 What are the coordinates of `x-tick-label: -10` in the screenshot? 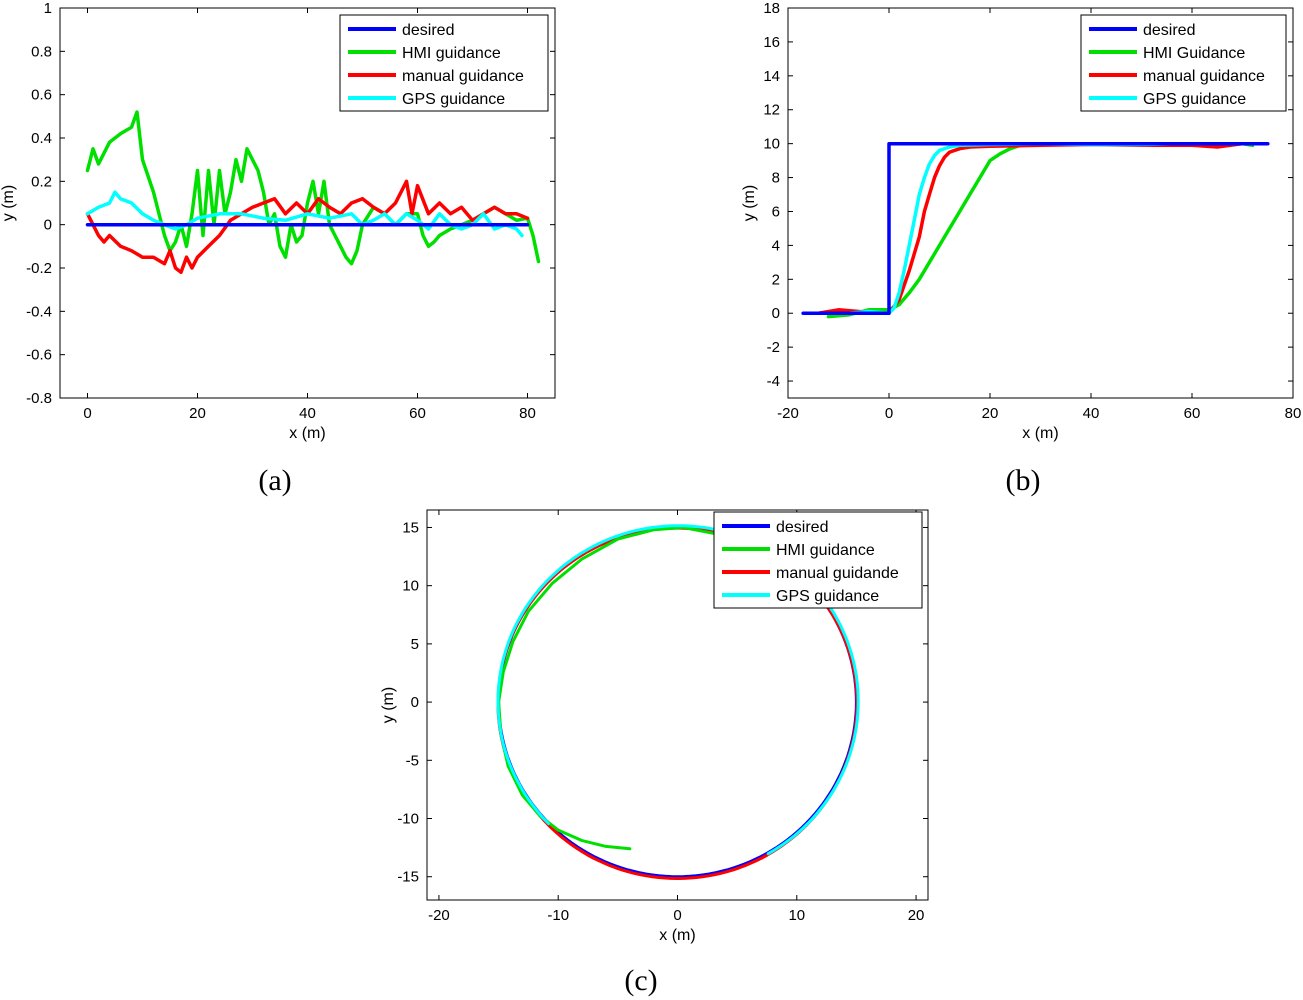 It's located at (558, 915).